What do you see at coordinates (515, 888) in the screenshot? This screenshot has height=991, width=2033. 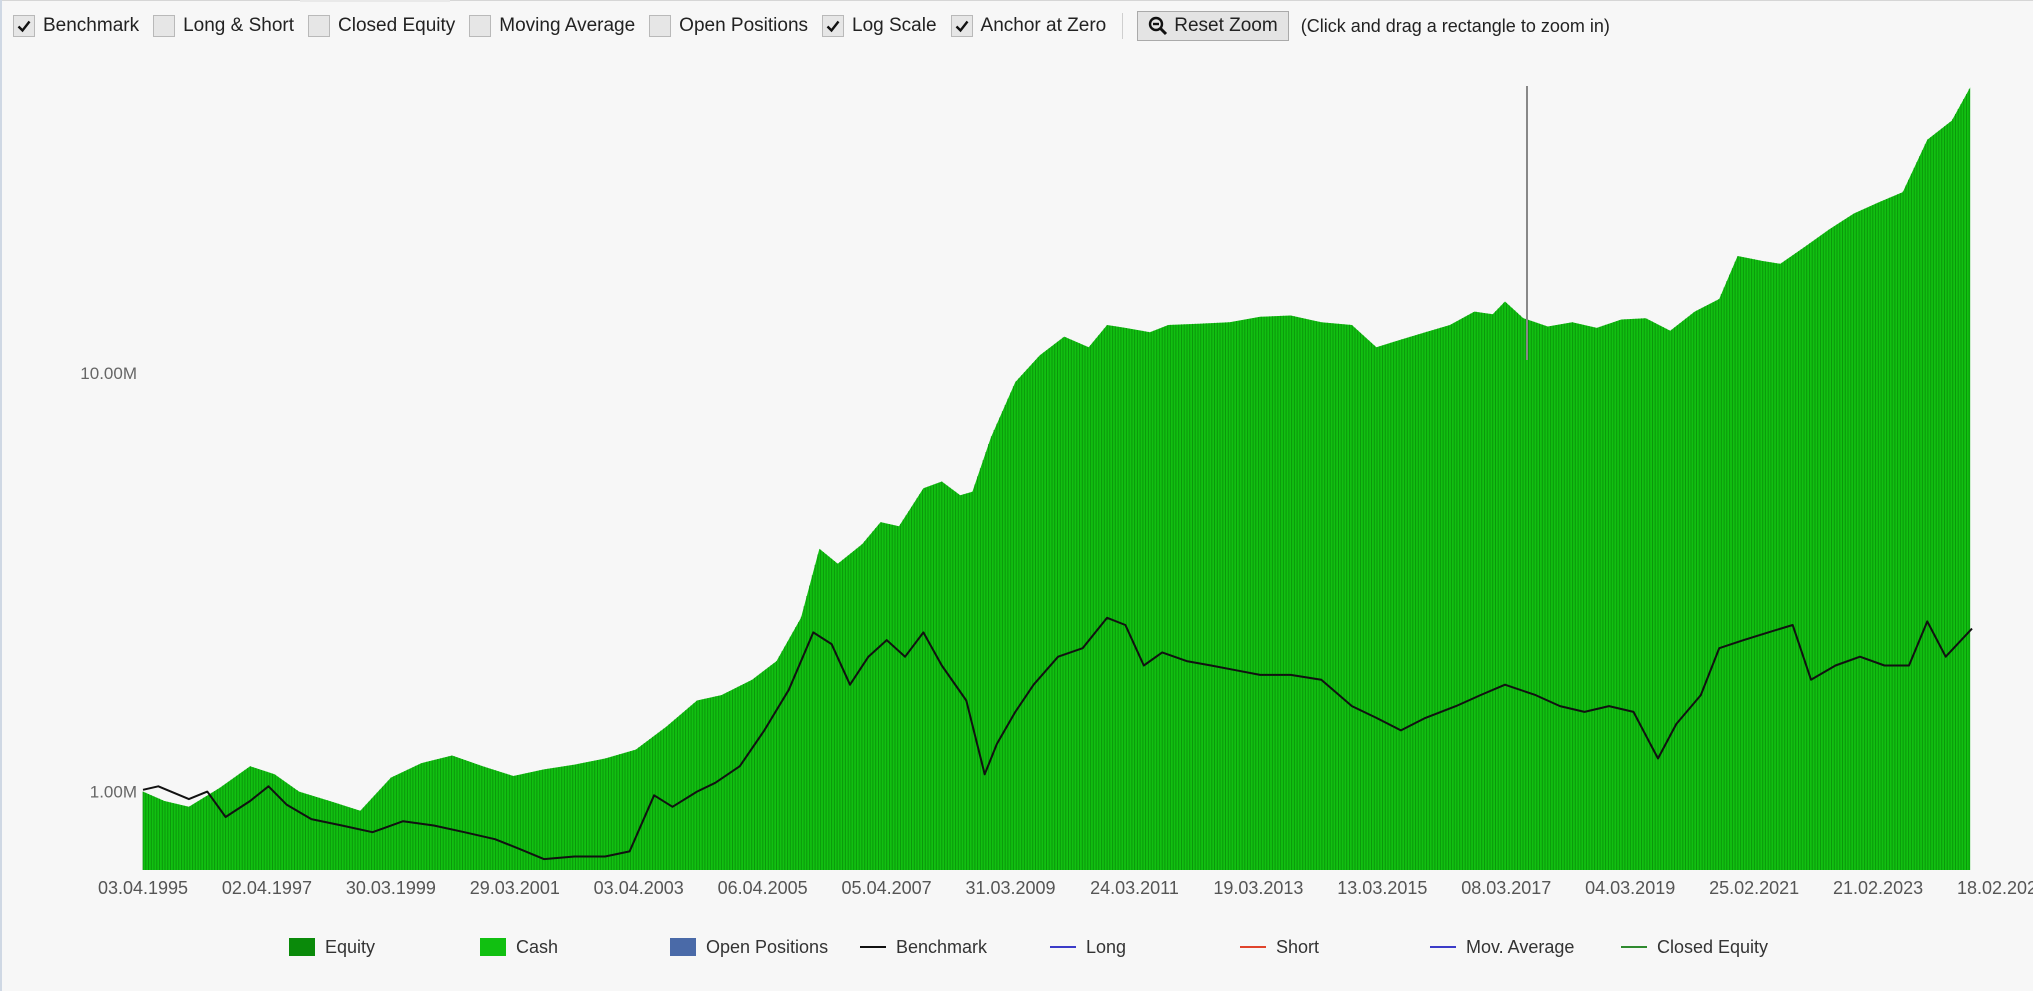 I see `x-tick-label: 29.03.2001` at bounding box center [515, 888].